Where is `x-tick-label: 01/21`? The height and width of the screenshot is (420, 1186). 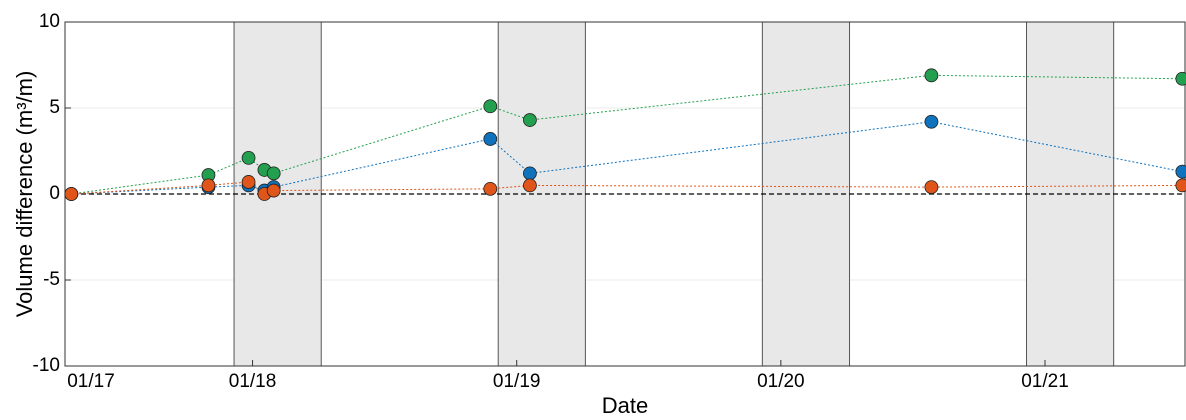 x-tick-label: 01/21 is located at coordinates (1045, 381).